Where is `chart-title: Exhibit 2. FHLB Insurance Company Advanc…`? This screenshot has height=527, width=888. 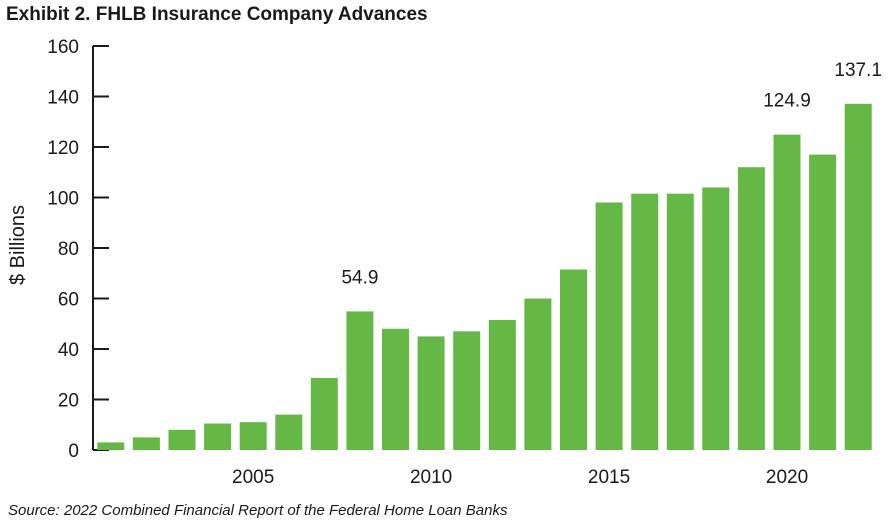 chart-title: Exhibit 2. FHLB Insurance Company Advanc… is located at coordinates (217, 14).